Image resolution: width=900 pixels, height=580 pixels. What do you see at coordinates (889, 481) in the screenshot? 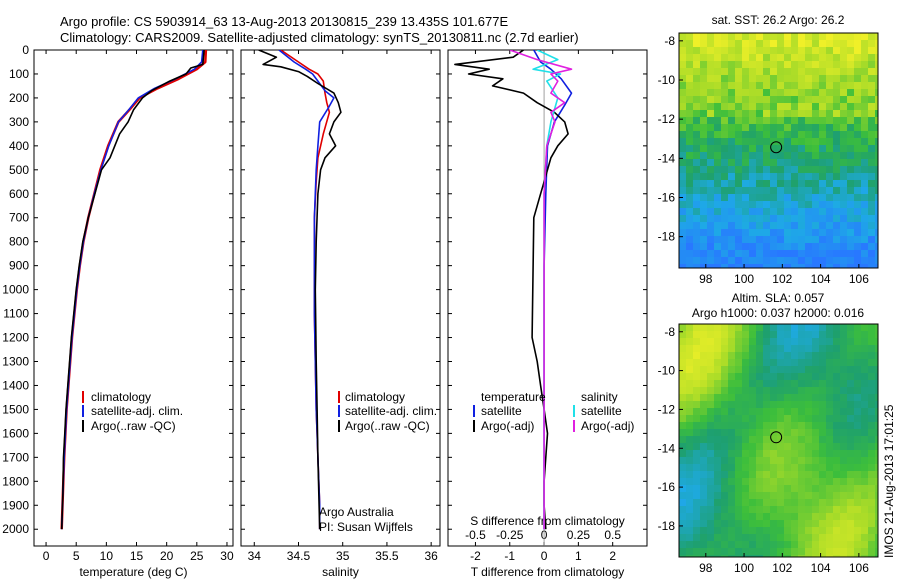
I see `imos-timestamp-label: IMOS 21-Aug-2013 17:01:25` at bounding box center [889, 481].